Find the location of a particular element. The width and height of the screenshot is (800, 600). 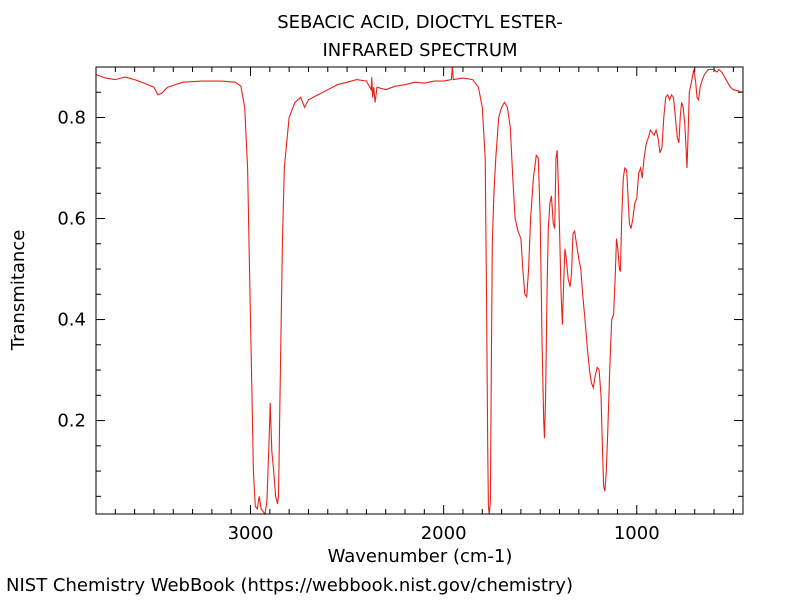

y-tick-label: 0.2 is located at coordinates (71, 421).